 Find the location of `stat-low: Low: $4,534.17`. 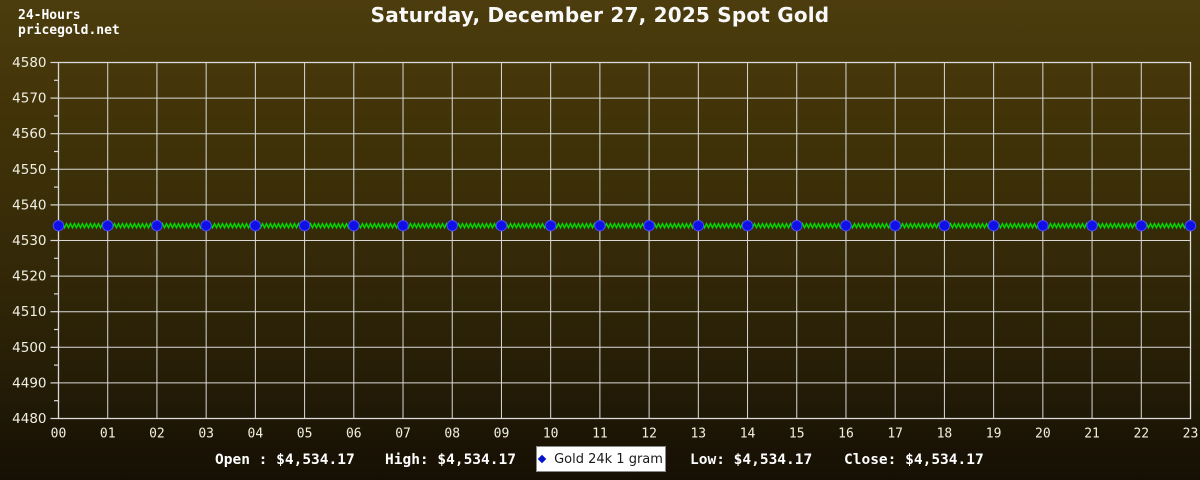

stat-low: Low: $4,534.17 is located at coordinates (751, 461).